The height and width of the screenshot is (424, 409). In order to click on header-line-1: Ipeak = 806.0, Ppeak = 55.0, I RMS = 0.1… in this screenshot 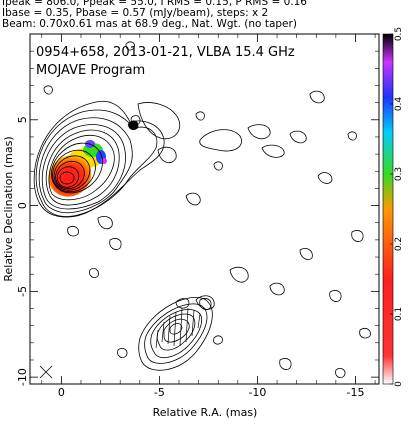, I will do `click(154, 4)`.